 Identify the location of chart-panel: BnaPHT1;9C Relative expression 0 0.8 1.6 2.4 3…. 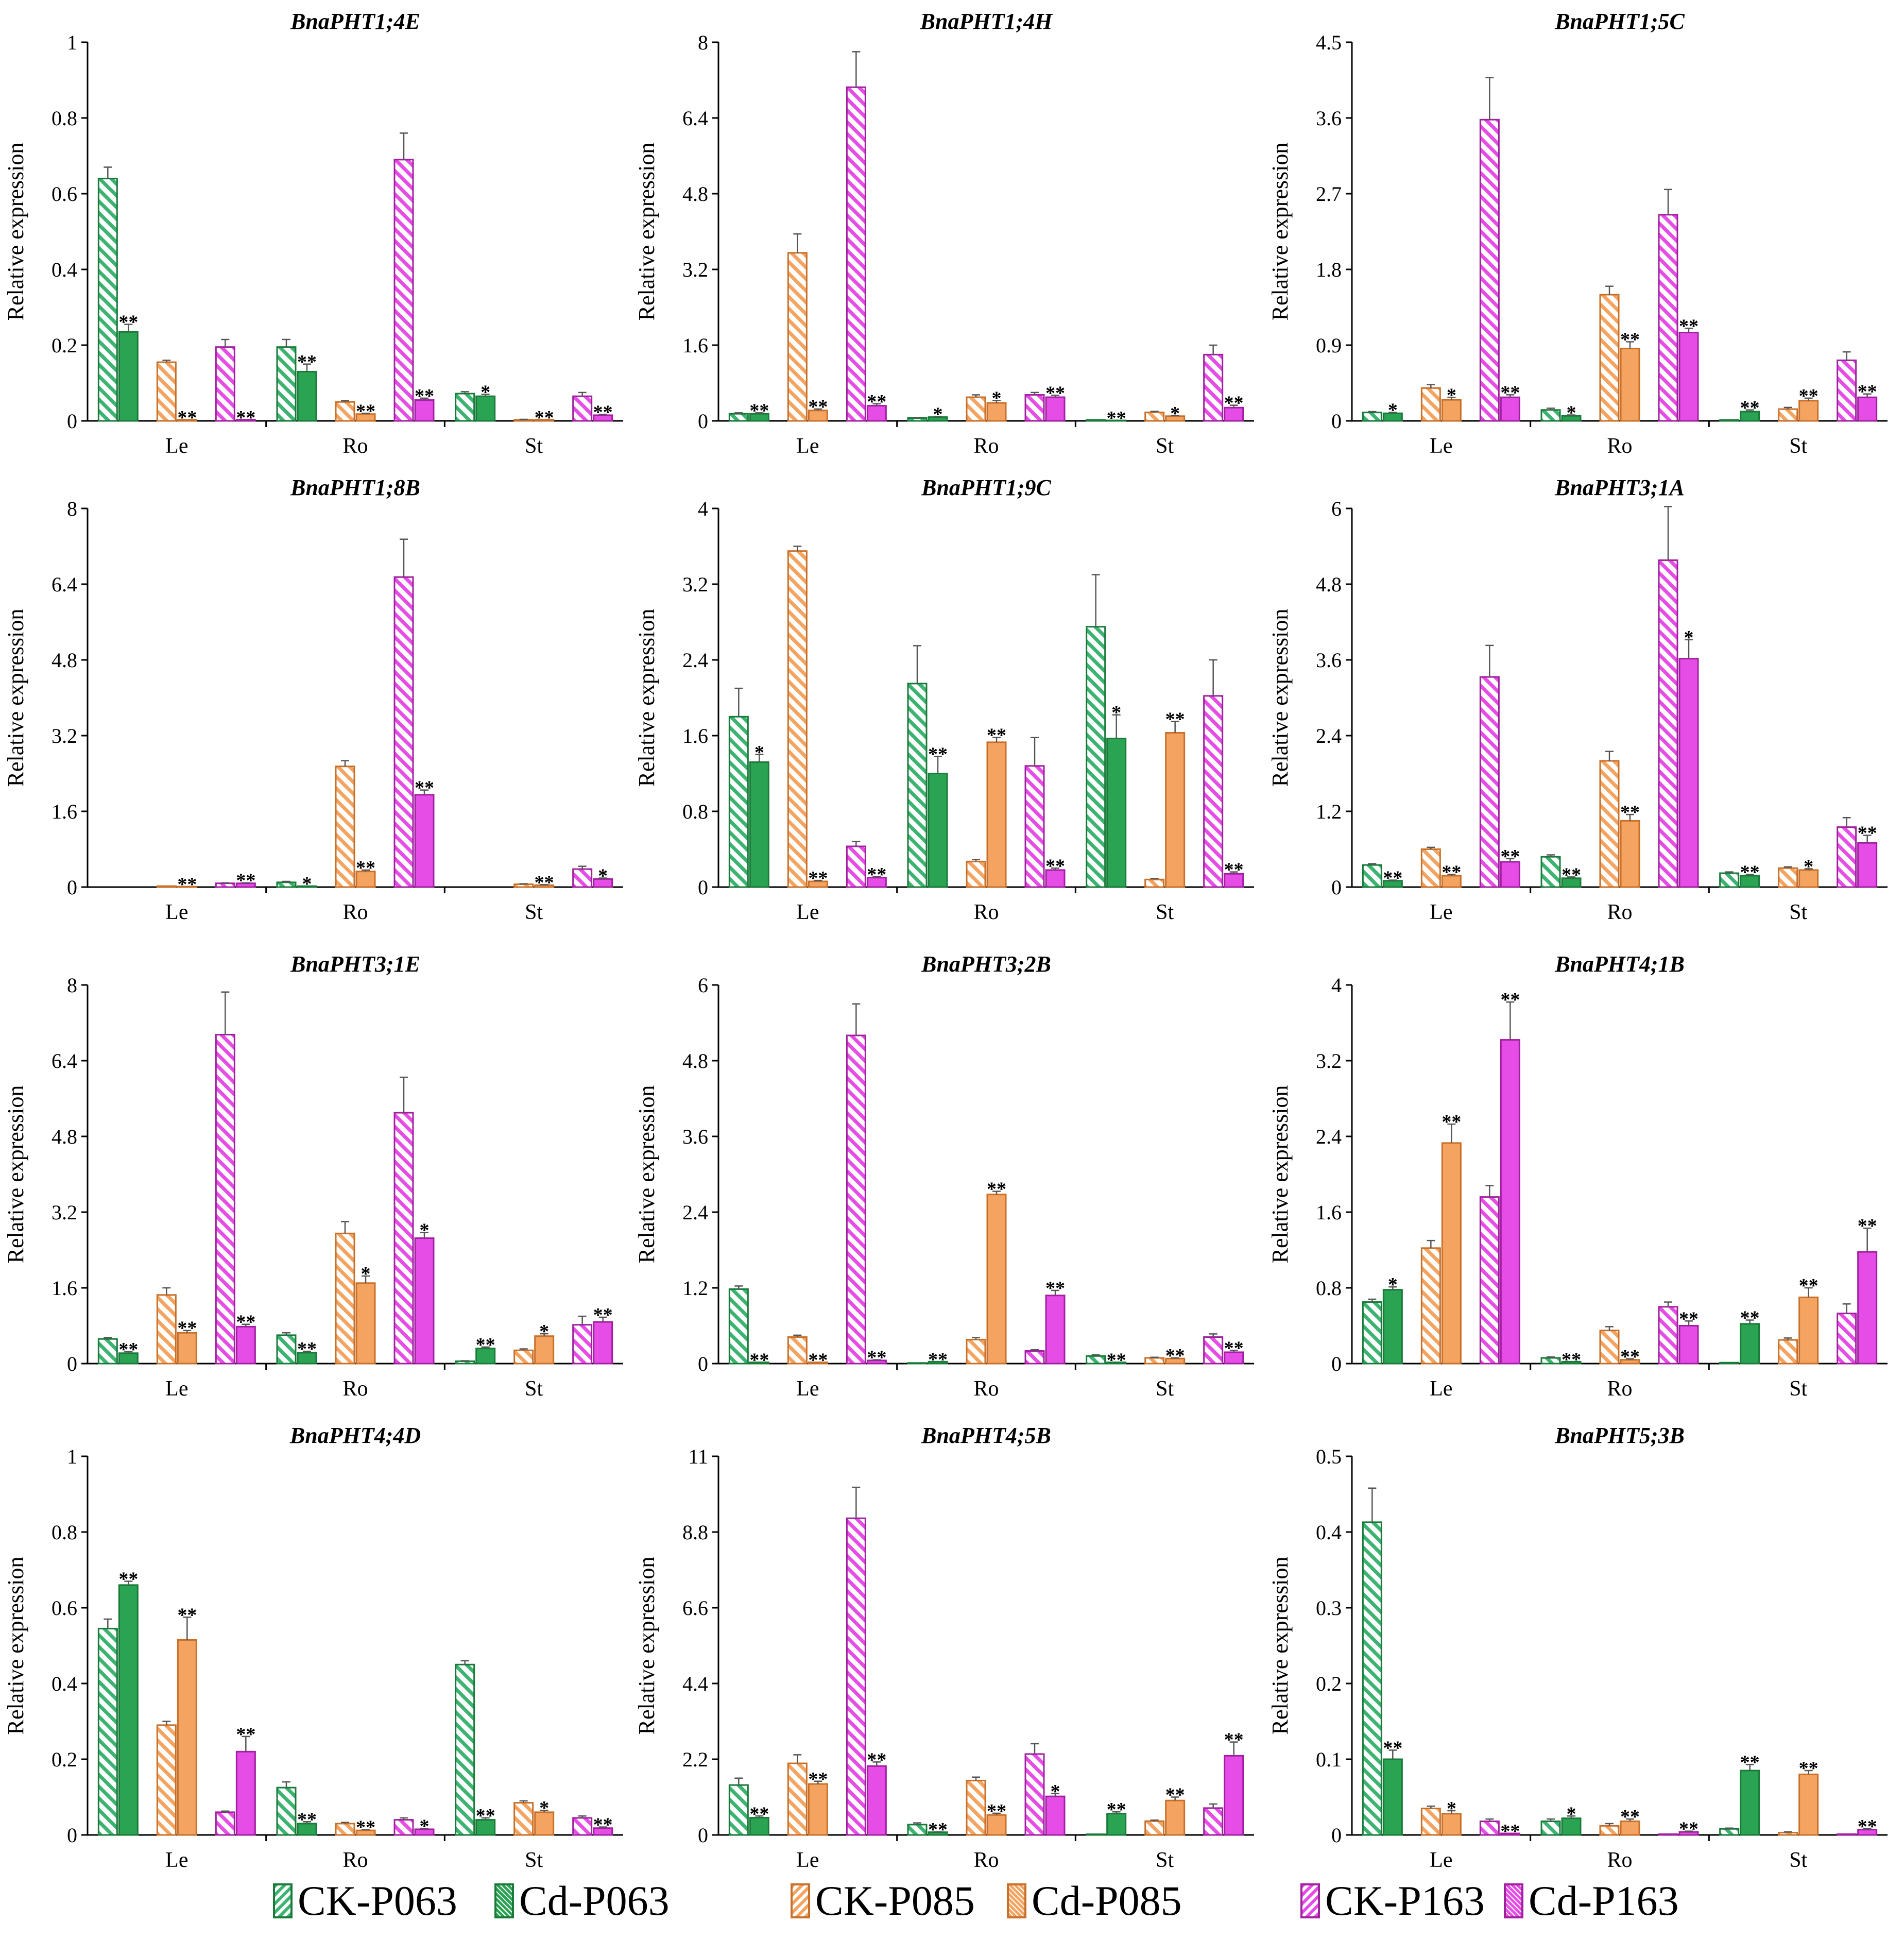
(944, 699).